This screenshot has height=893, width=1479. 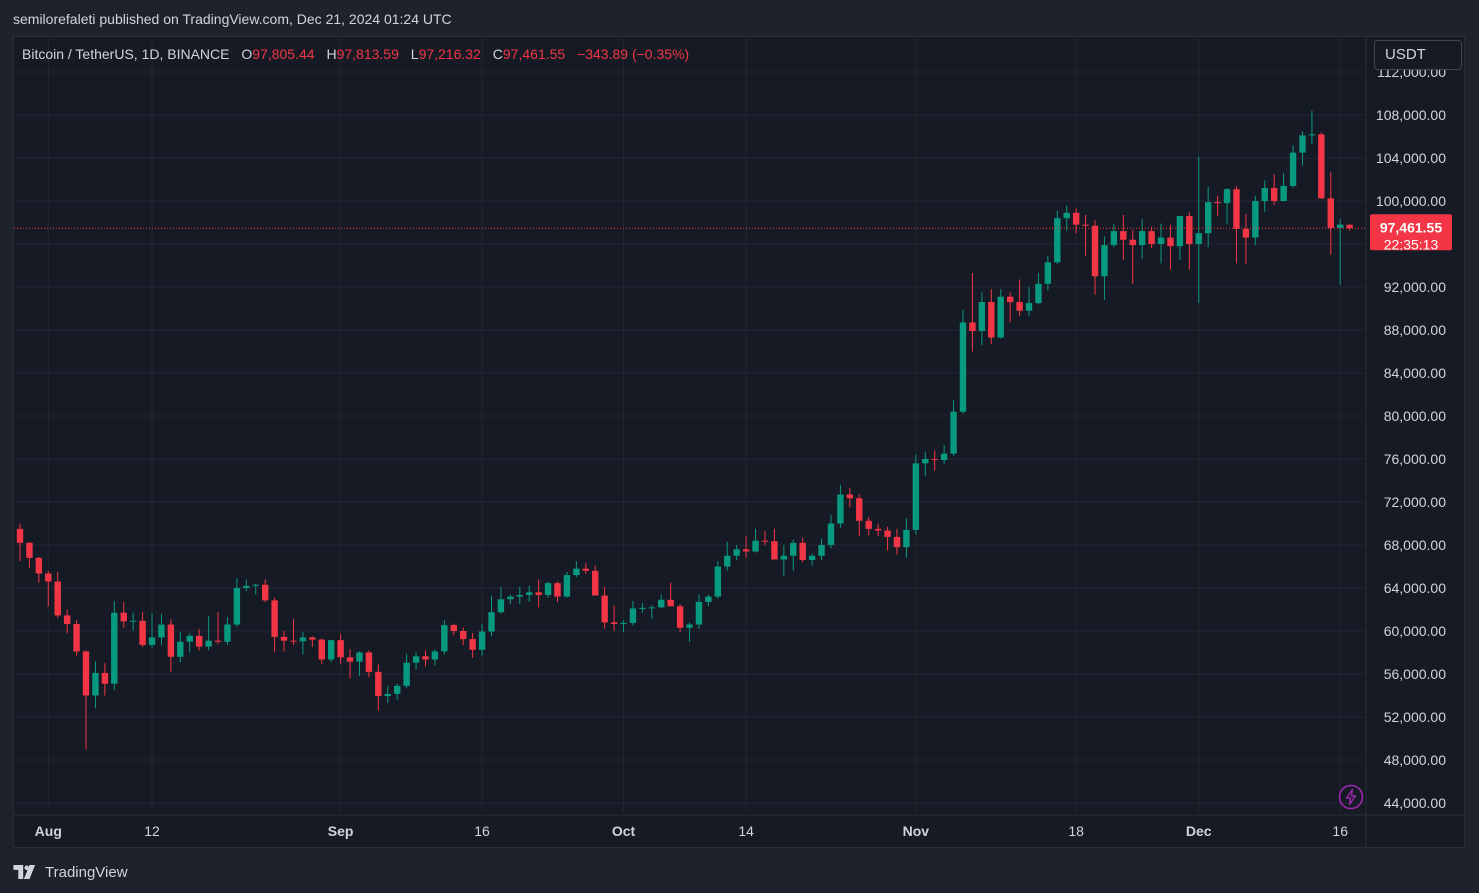 I want to click on y-tick-label: 48,000.00, so click(x=1415, y=760).